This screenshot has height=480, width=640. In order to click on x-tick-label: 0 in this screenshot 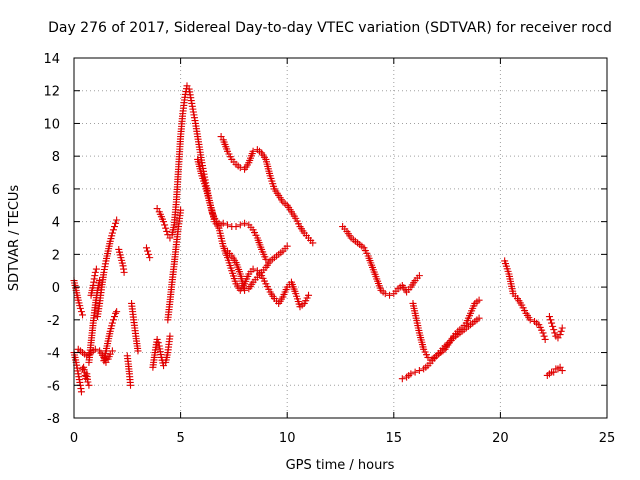, I will do `click(74, 438)`.